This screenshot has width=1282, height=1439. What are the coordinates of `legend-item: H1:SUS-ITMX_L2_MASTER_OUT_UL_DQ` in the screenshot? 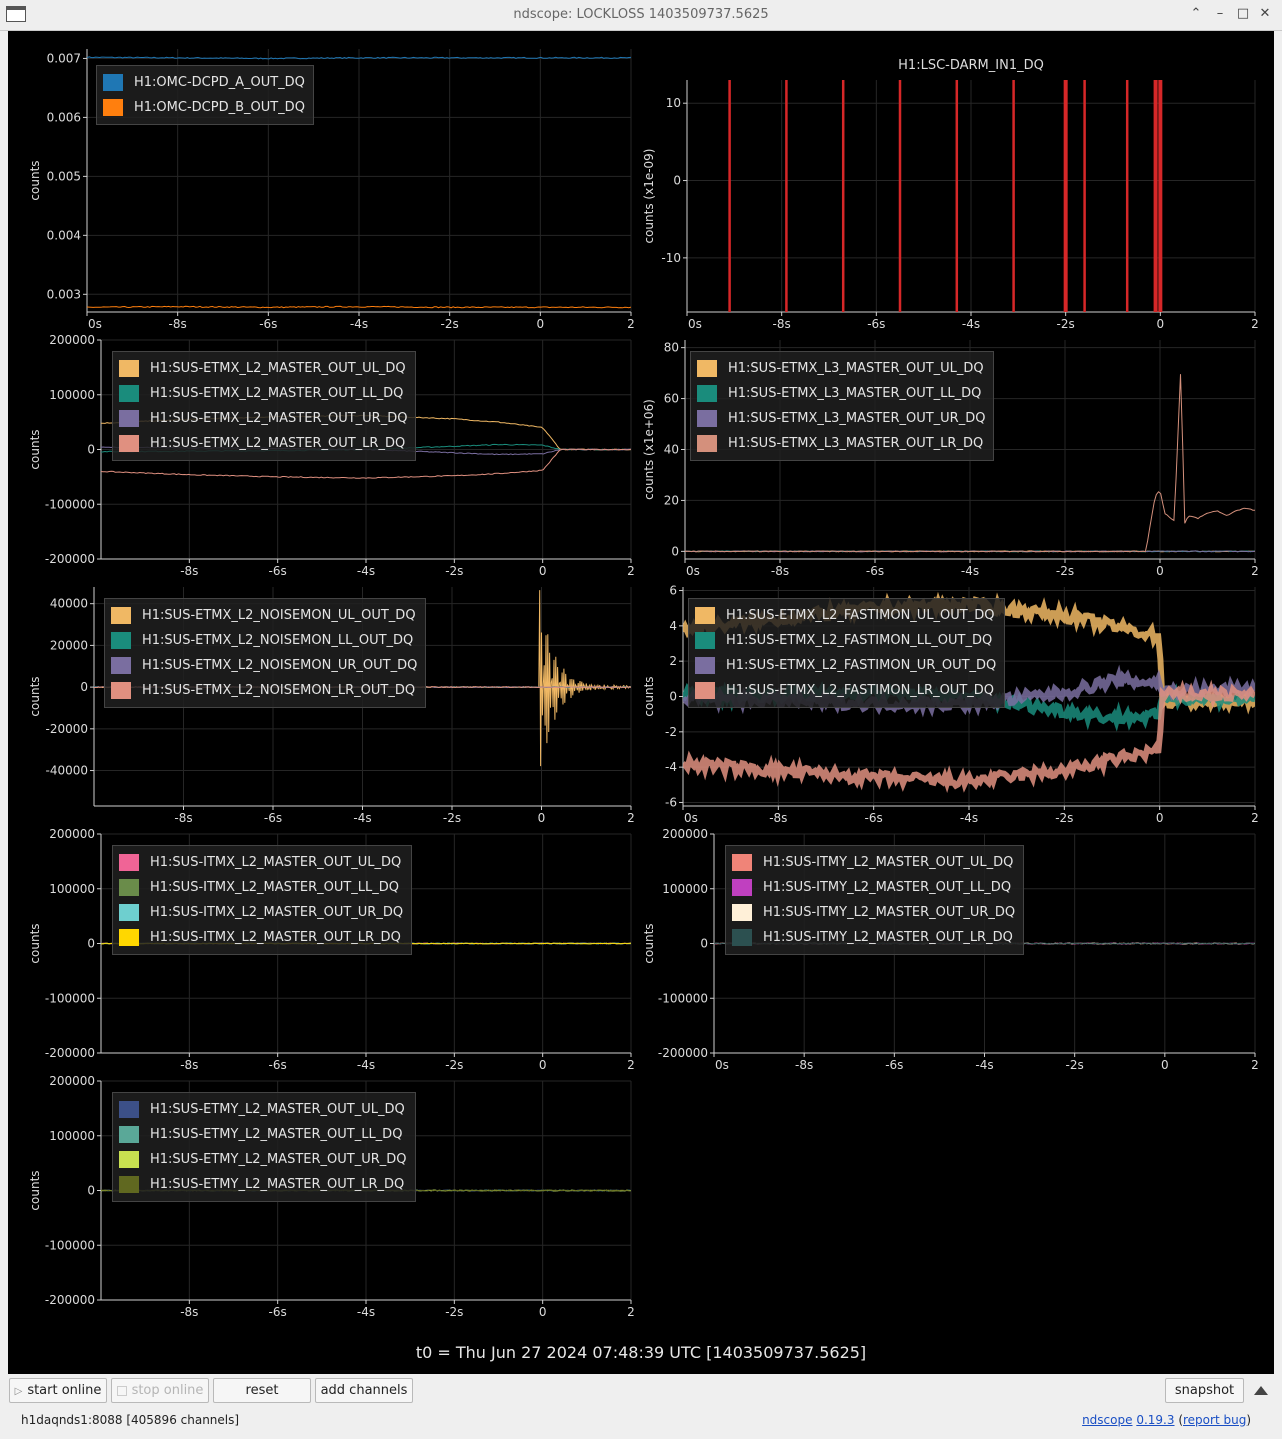 It's located at (261, 862).